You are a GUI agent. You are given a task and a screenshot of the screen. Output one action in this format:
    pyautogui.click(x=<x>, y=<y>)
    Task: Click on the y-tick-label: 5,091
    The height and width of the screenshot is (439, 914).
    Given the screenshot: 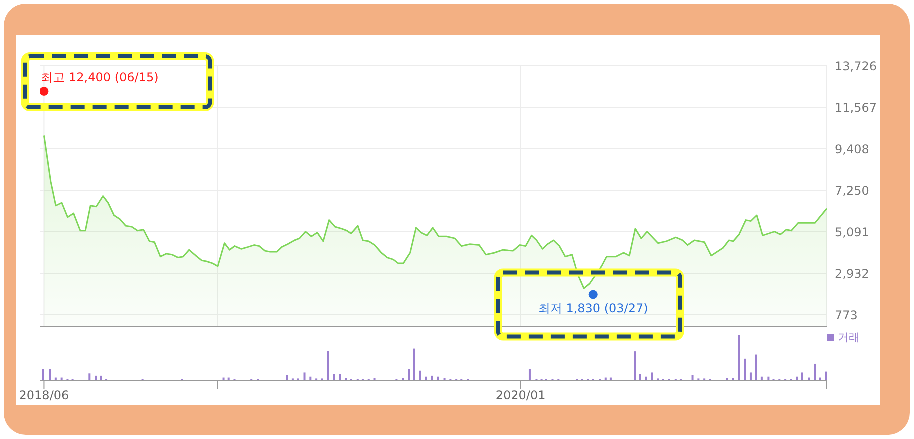 What is the action you would take?
    pyautogui.click(x=852, y=232)
    